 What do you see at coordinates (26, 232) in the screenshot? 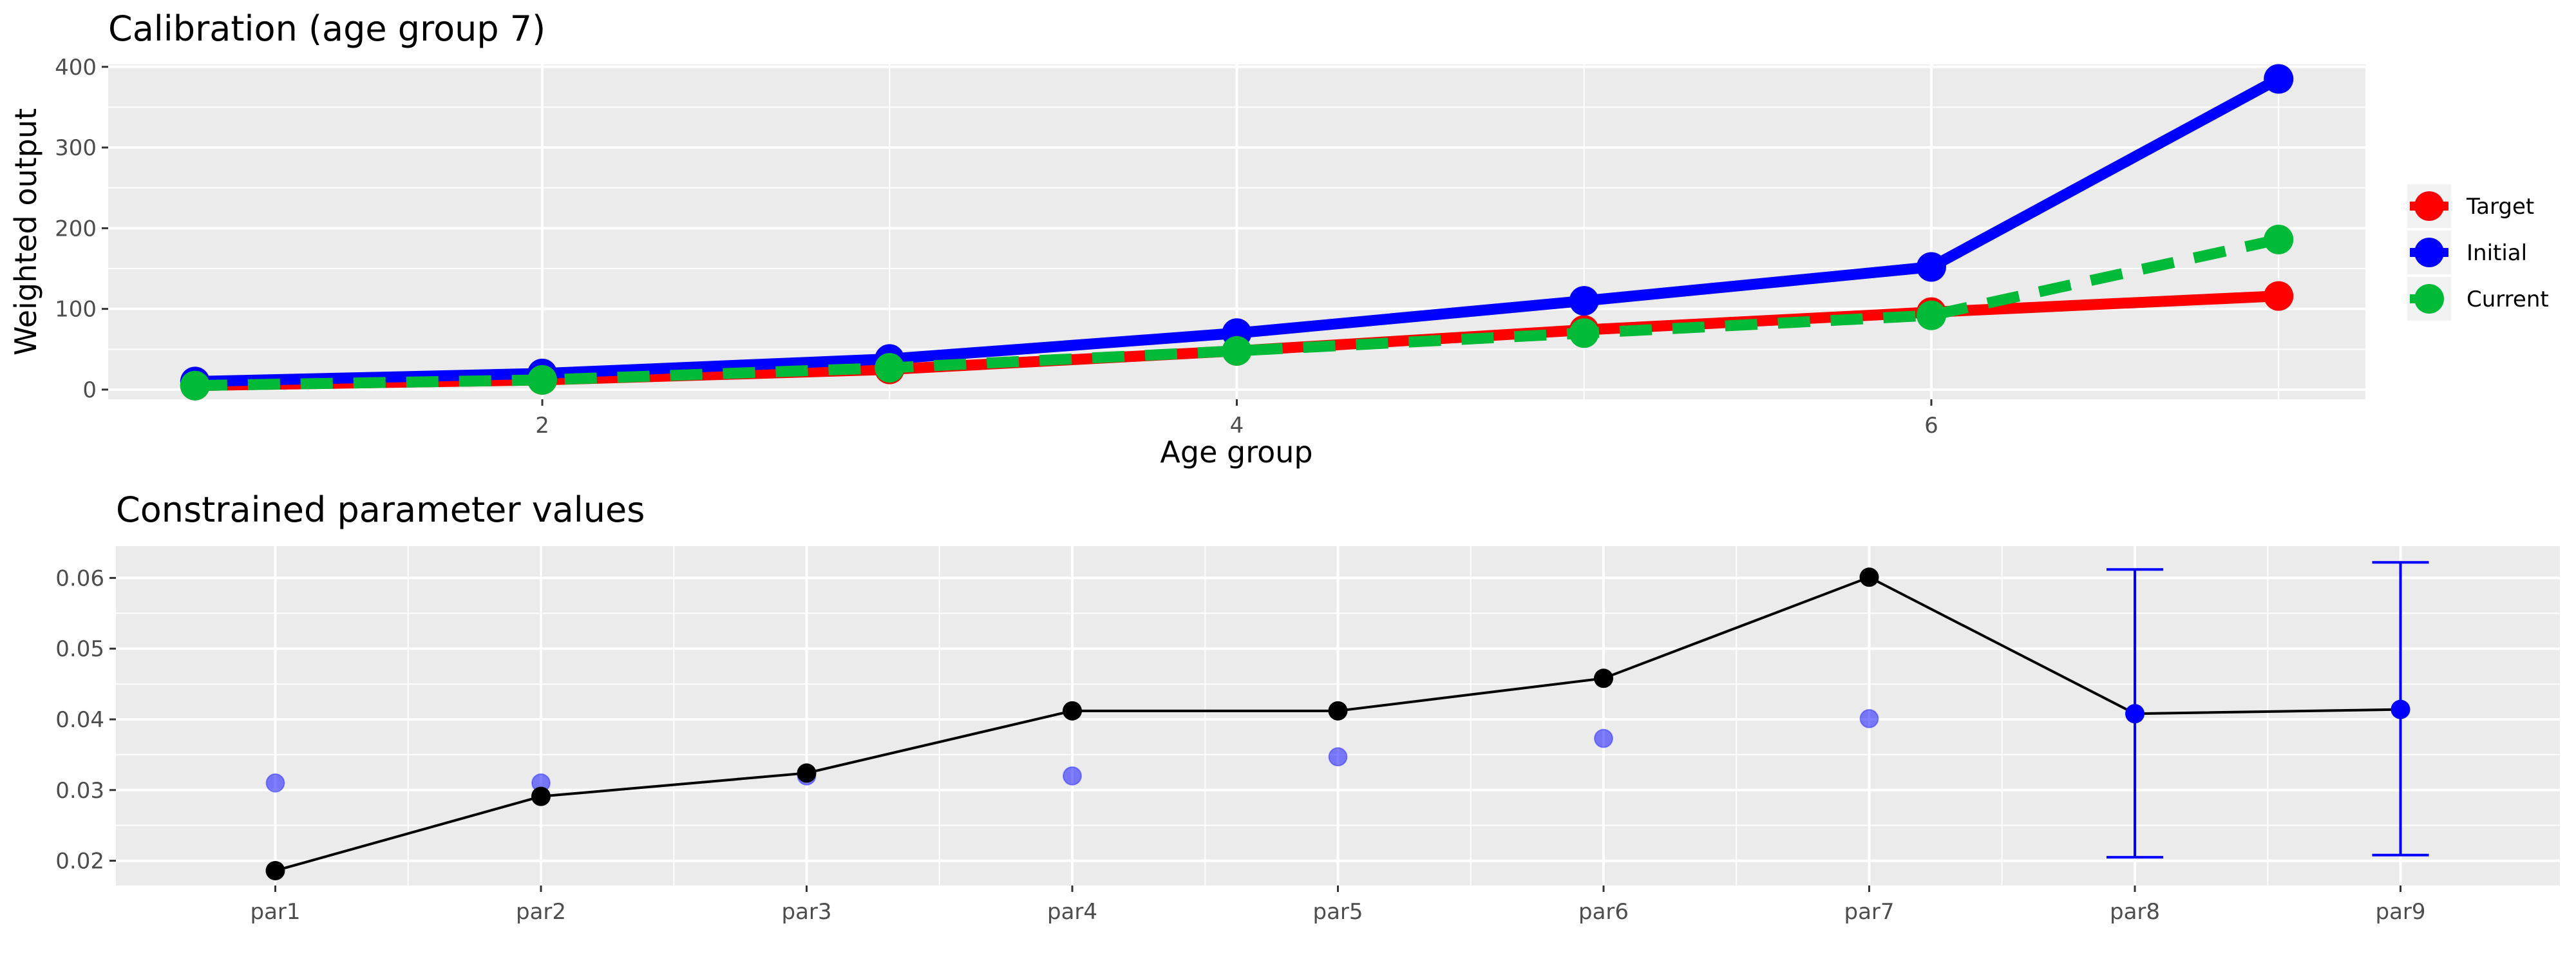
I see `calibration-y-axis-title: Weighted output` at bounding box center [26, 232].